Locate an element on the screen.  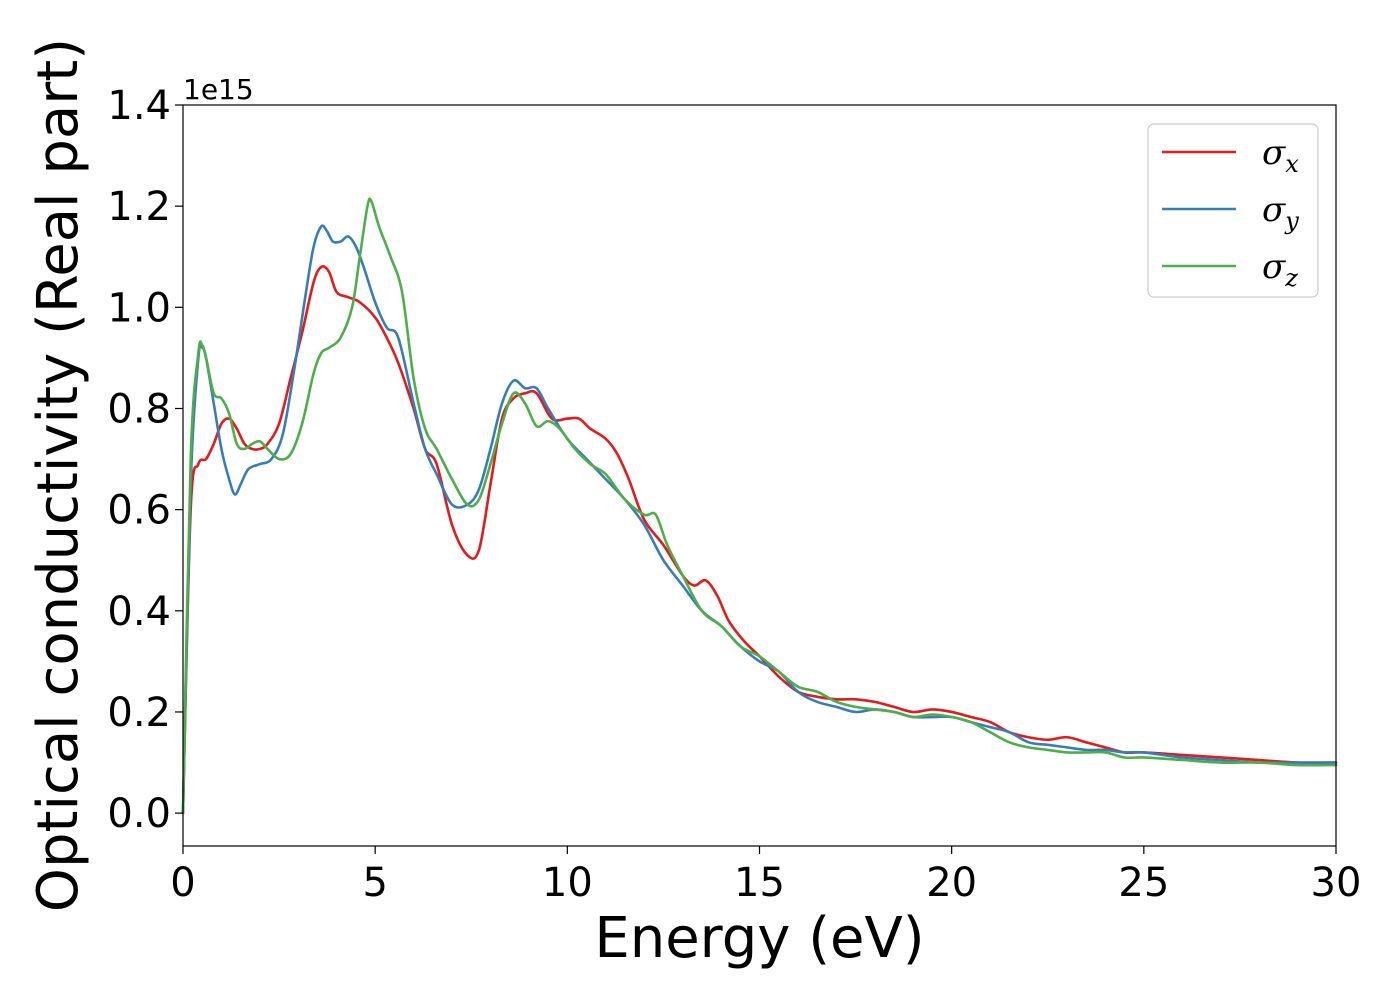
x-tick-label: 25 is located at coordinates (1143, 883).